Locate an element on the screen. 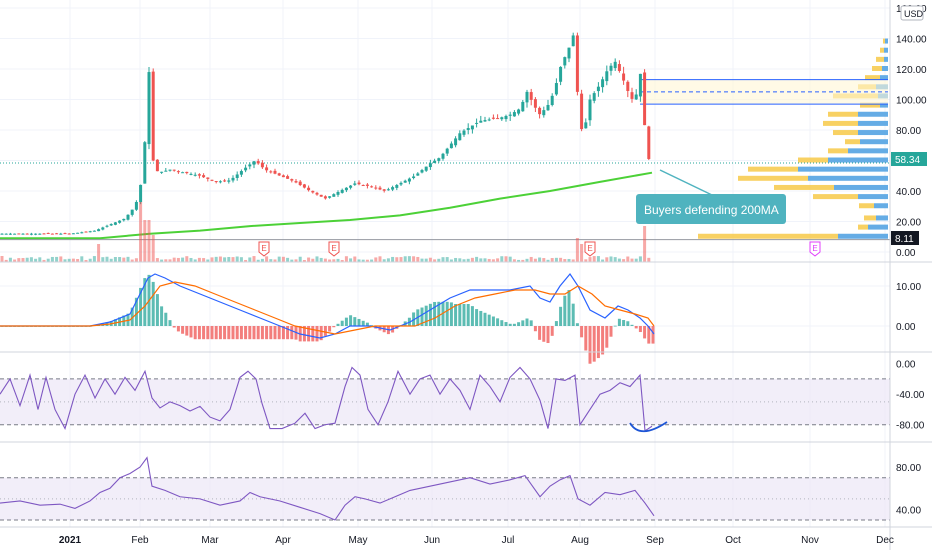 This screenshot has height=550, width=932. volume-last-bg is located at coordinates (905, 238).